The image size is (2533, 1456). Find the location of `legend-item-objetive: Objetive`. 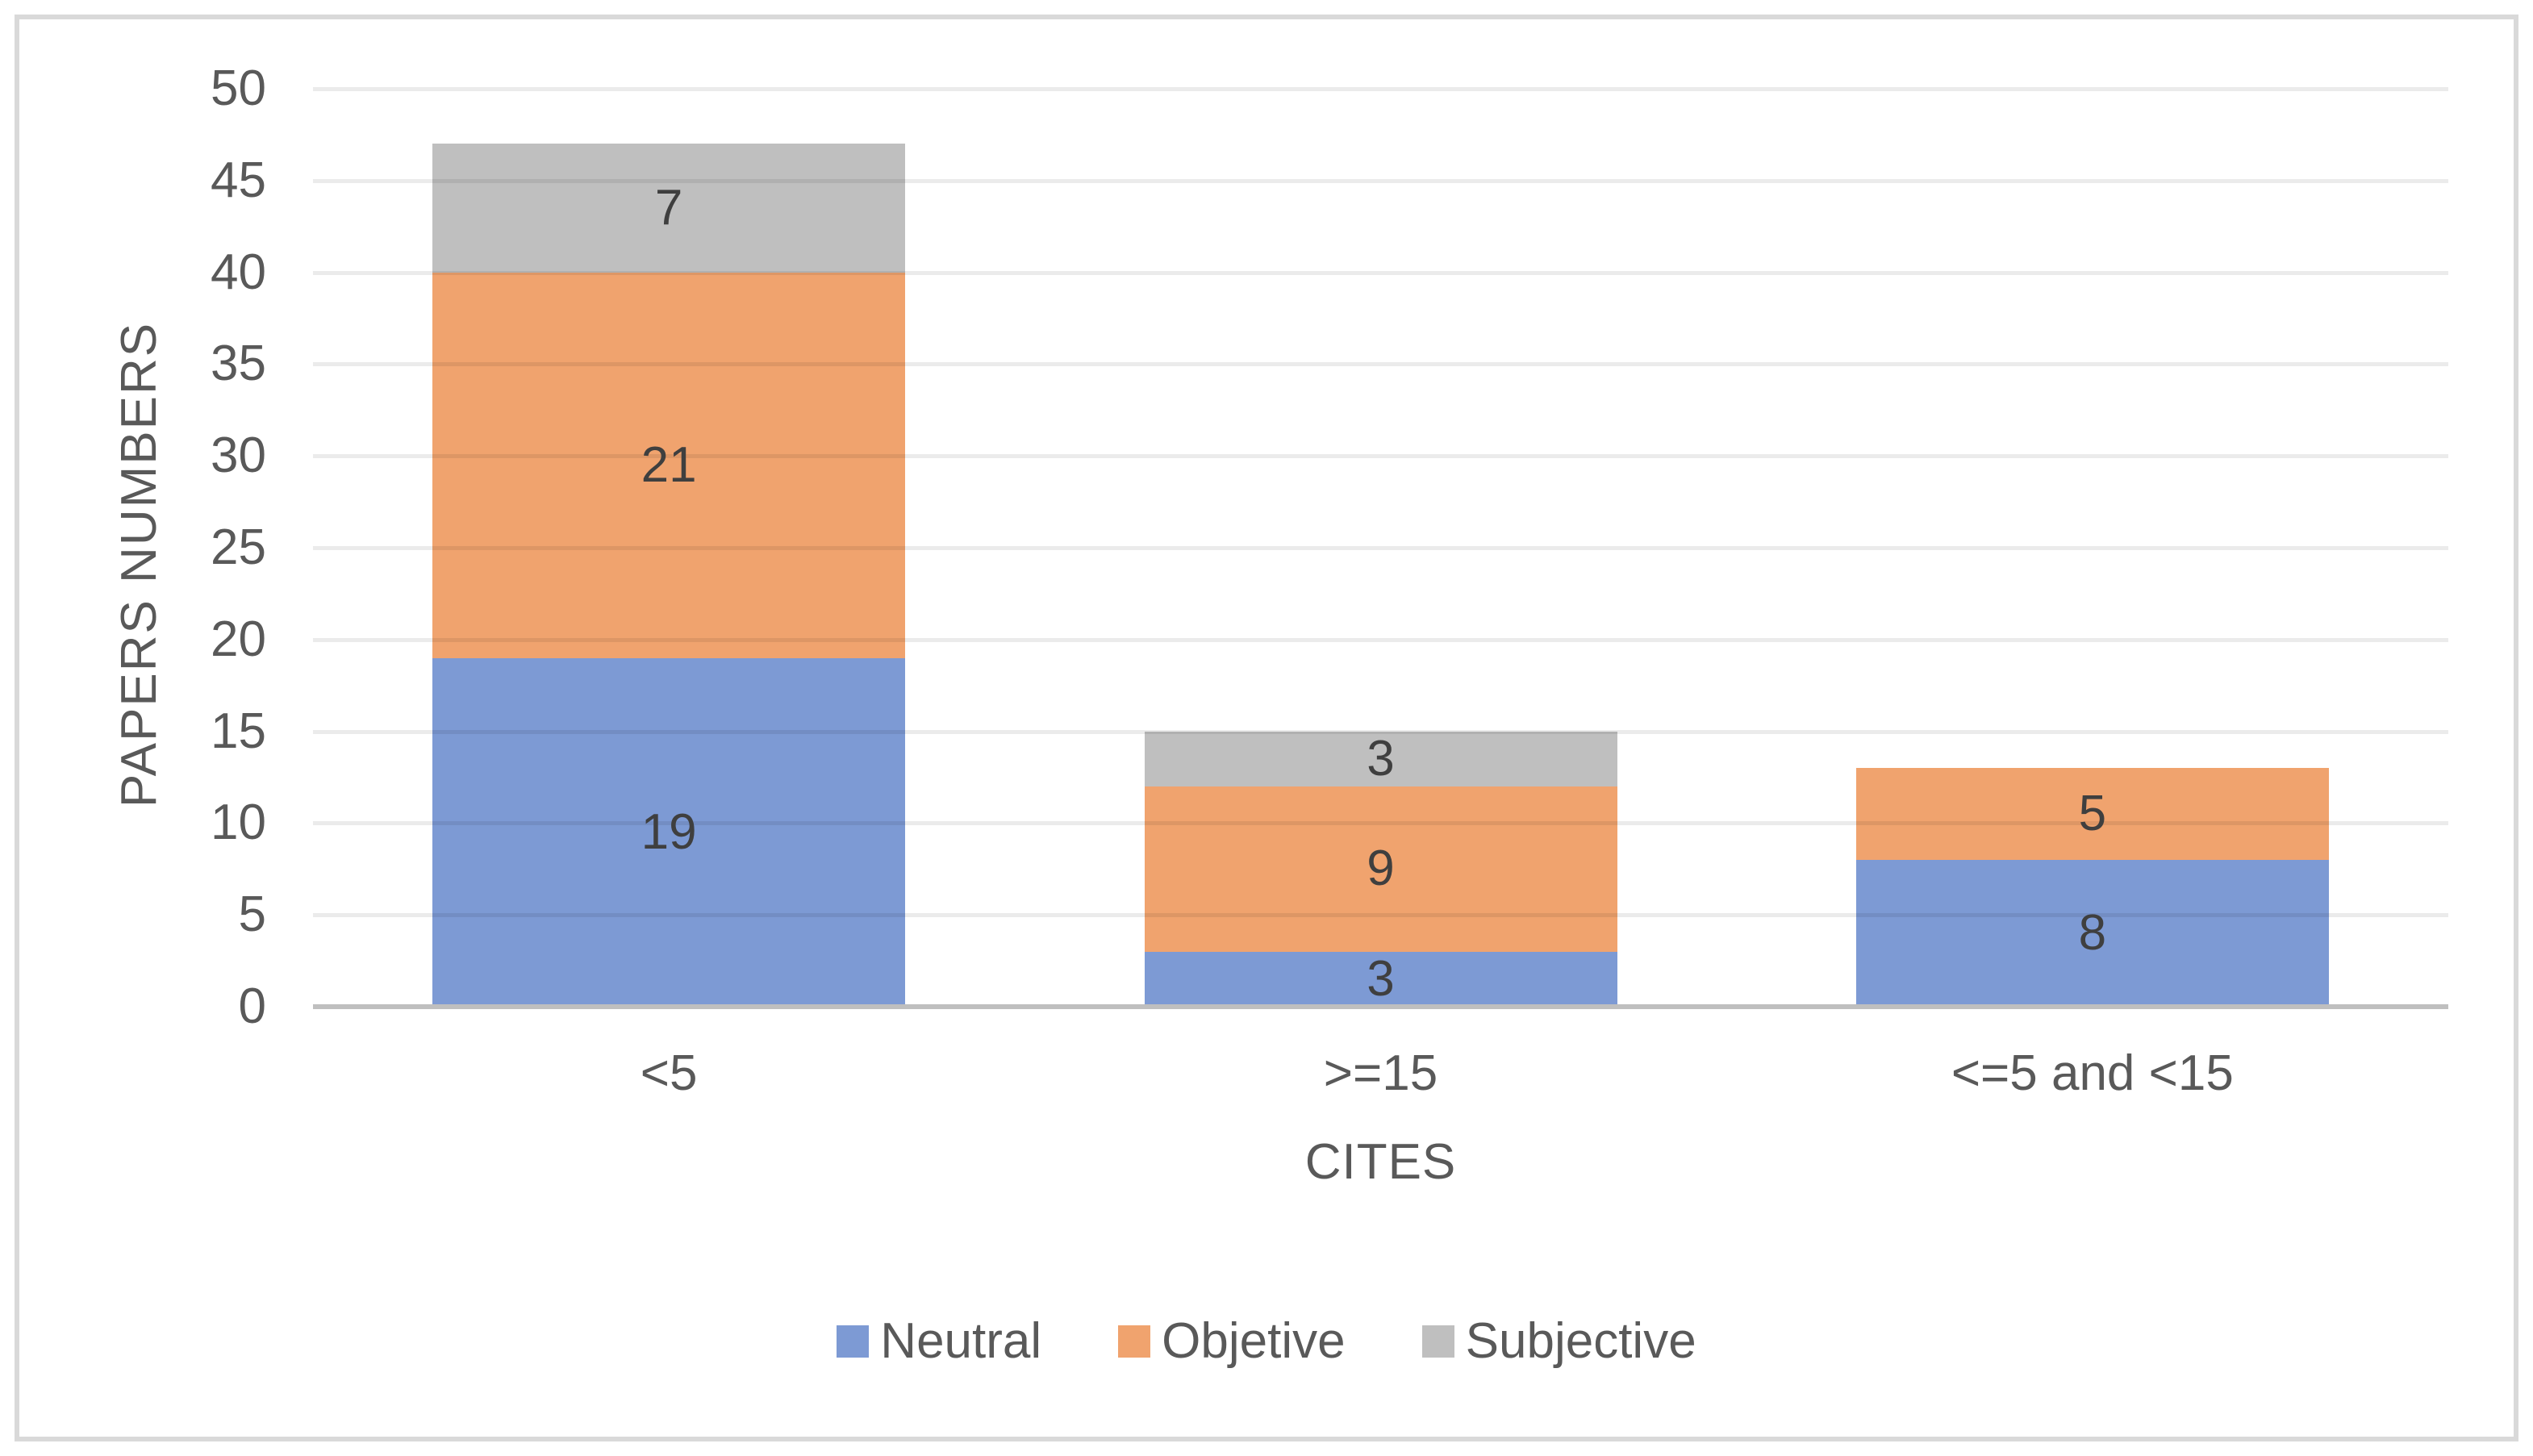

legend-item-objetive: Objetive is located at coordinates (1232, 1341).